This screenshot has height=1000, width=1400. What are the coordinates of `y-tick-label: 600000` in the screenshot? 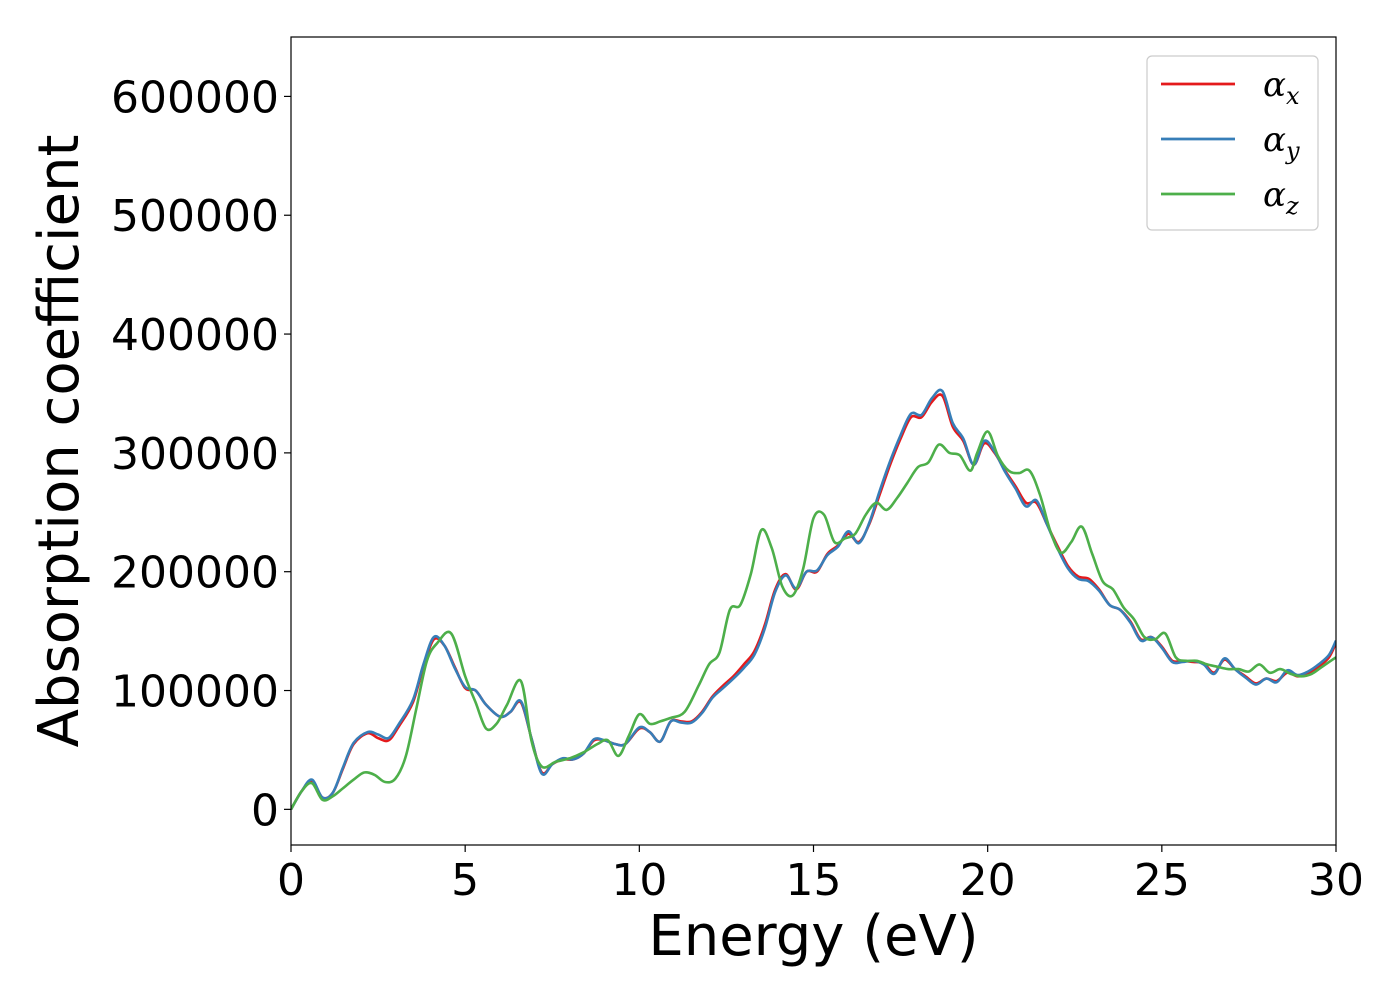 It's located at (195, 97).